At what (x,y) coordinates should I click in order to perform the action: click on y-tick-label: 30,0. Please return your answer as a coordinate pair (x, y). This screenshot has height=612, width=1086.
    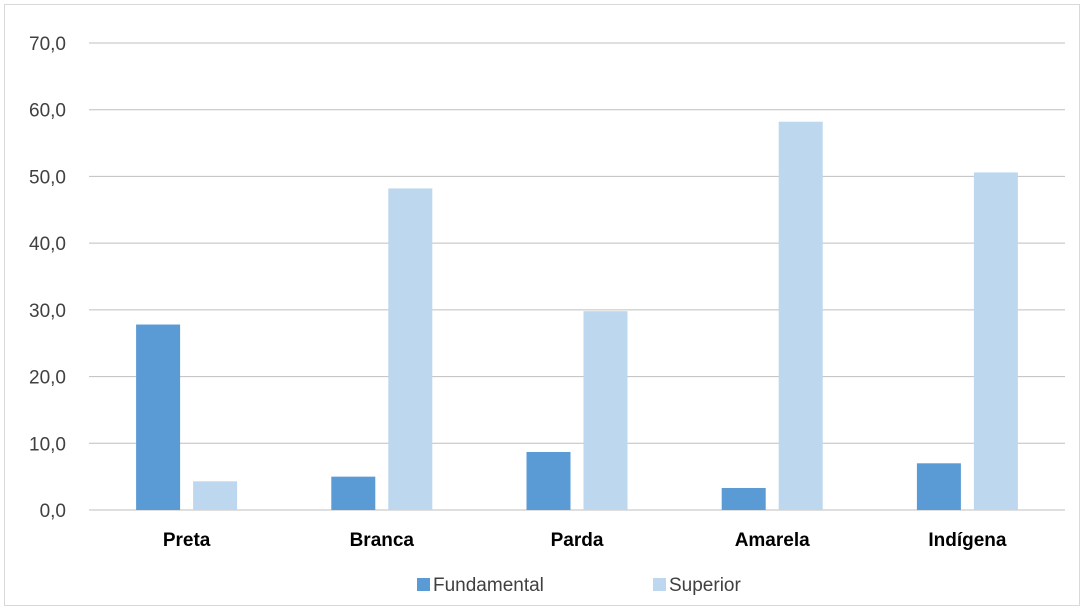
    Looking at the image, I should click on (47, 311).